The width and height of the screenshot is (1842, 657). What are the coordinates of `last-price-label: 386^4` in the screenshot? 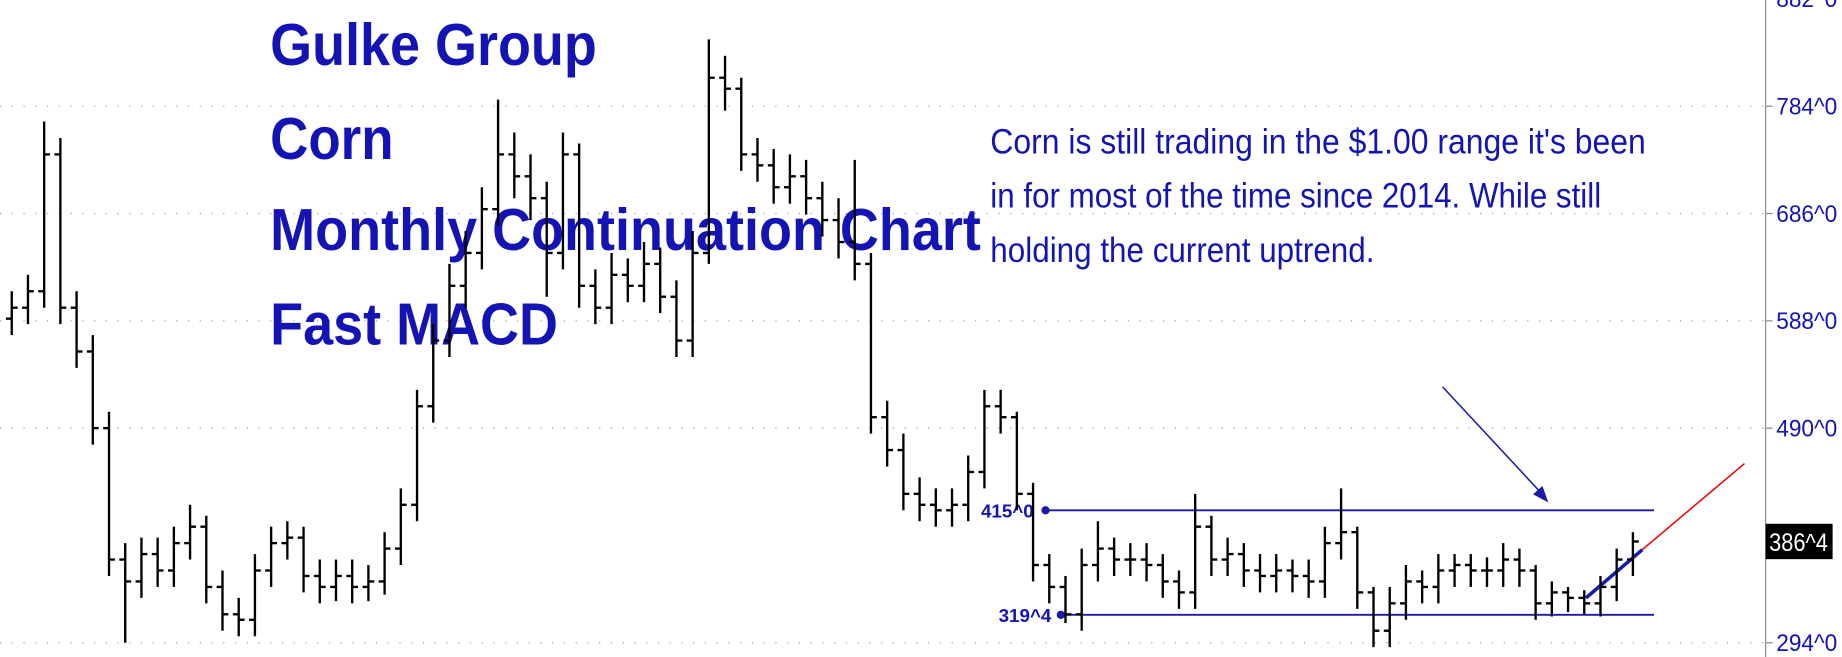 It's located at (1798, 543).